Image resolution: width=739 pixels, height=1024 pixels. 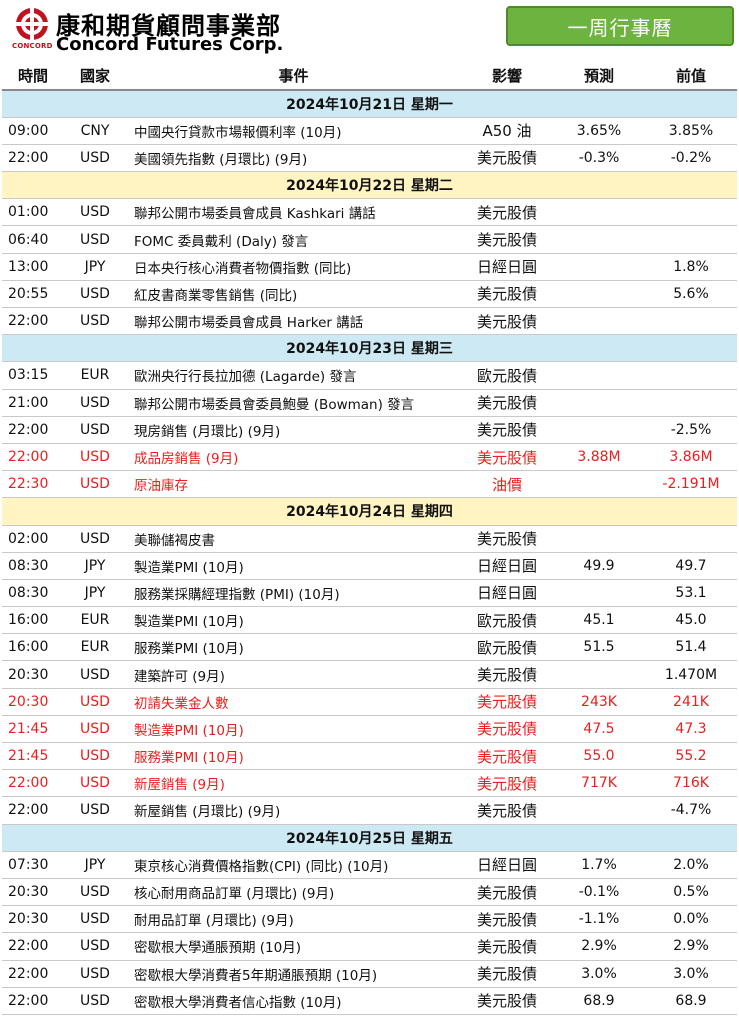 I want to click on event-previous: 3.85%, so click(x=691, y=131).